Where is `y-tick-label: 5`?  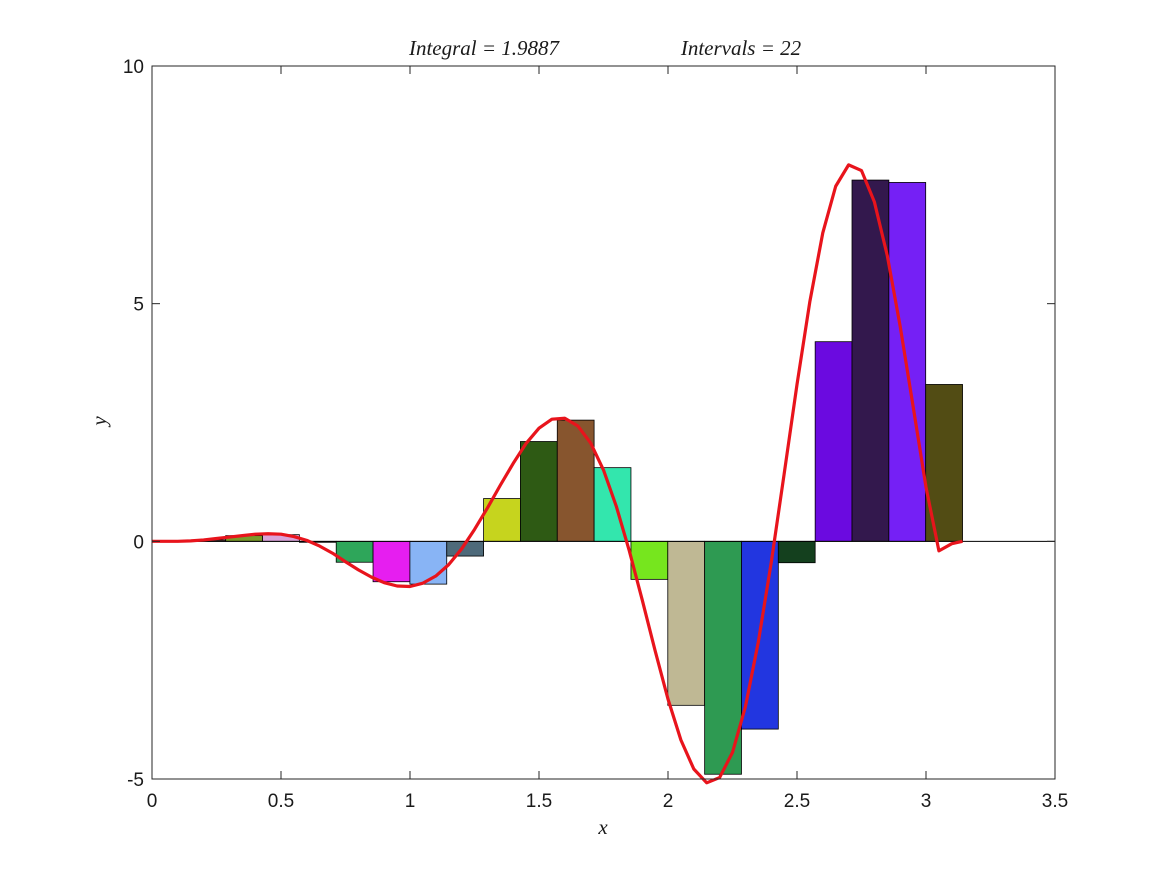
y-tick-label: 5 is located at coordinates (138, 305).